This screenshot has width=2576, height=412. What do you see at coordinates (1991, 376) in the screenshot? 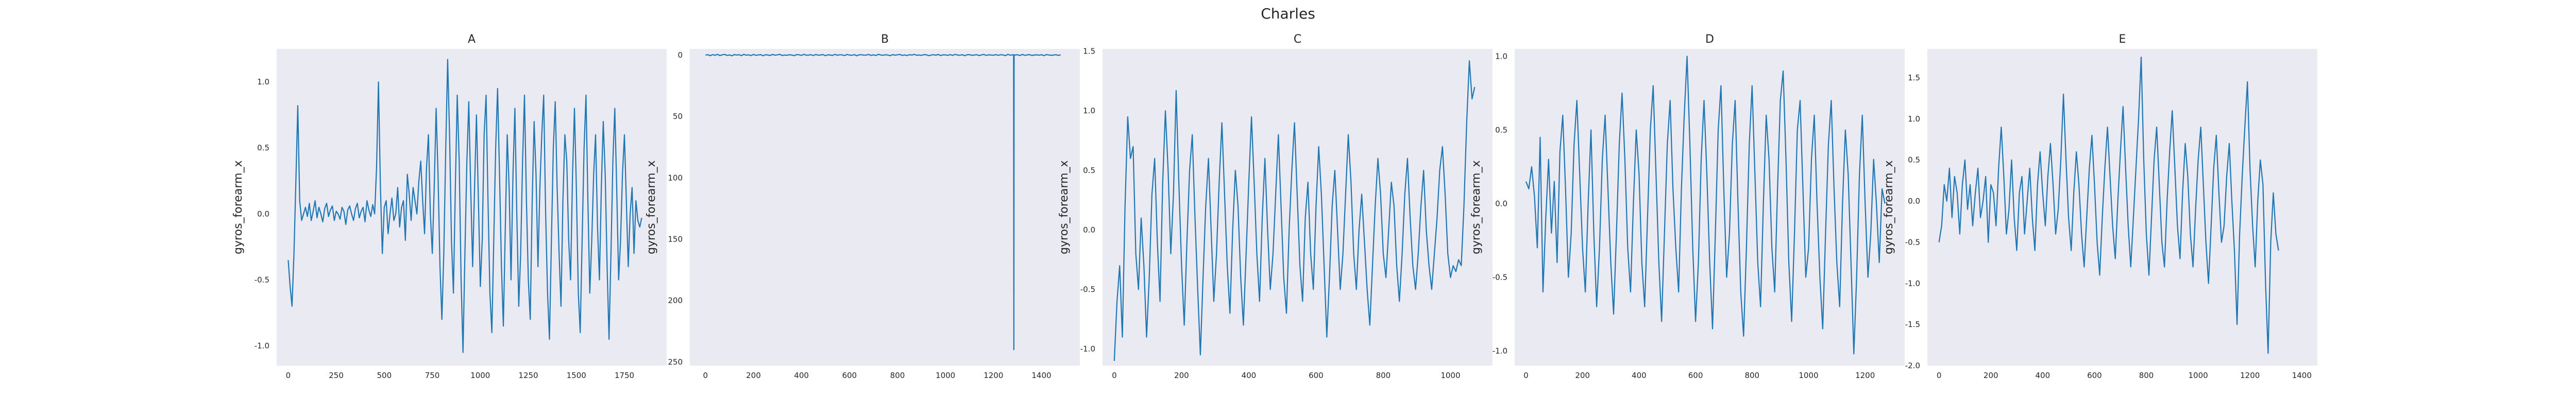
I see `chart-e-xtick: 200` at bounding box center [1991, 376].